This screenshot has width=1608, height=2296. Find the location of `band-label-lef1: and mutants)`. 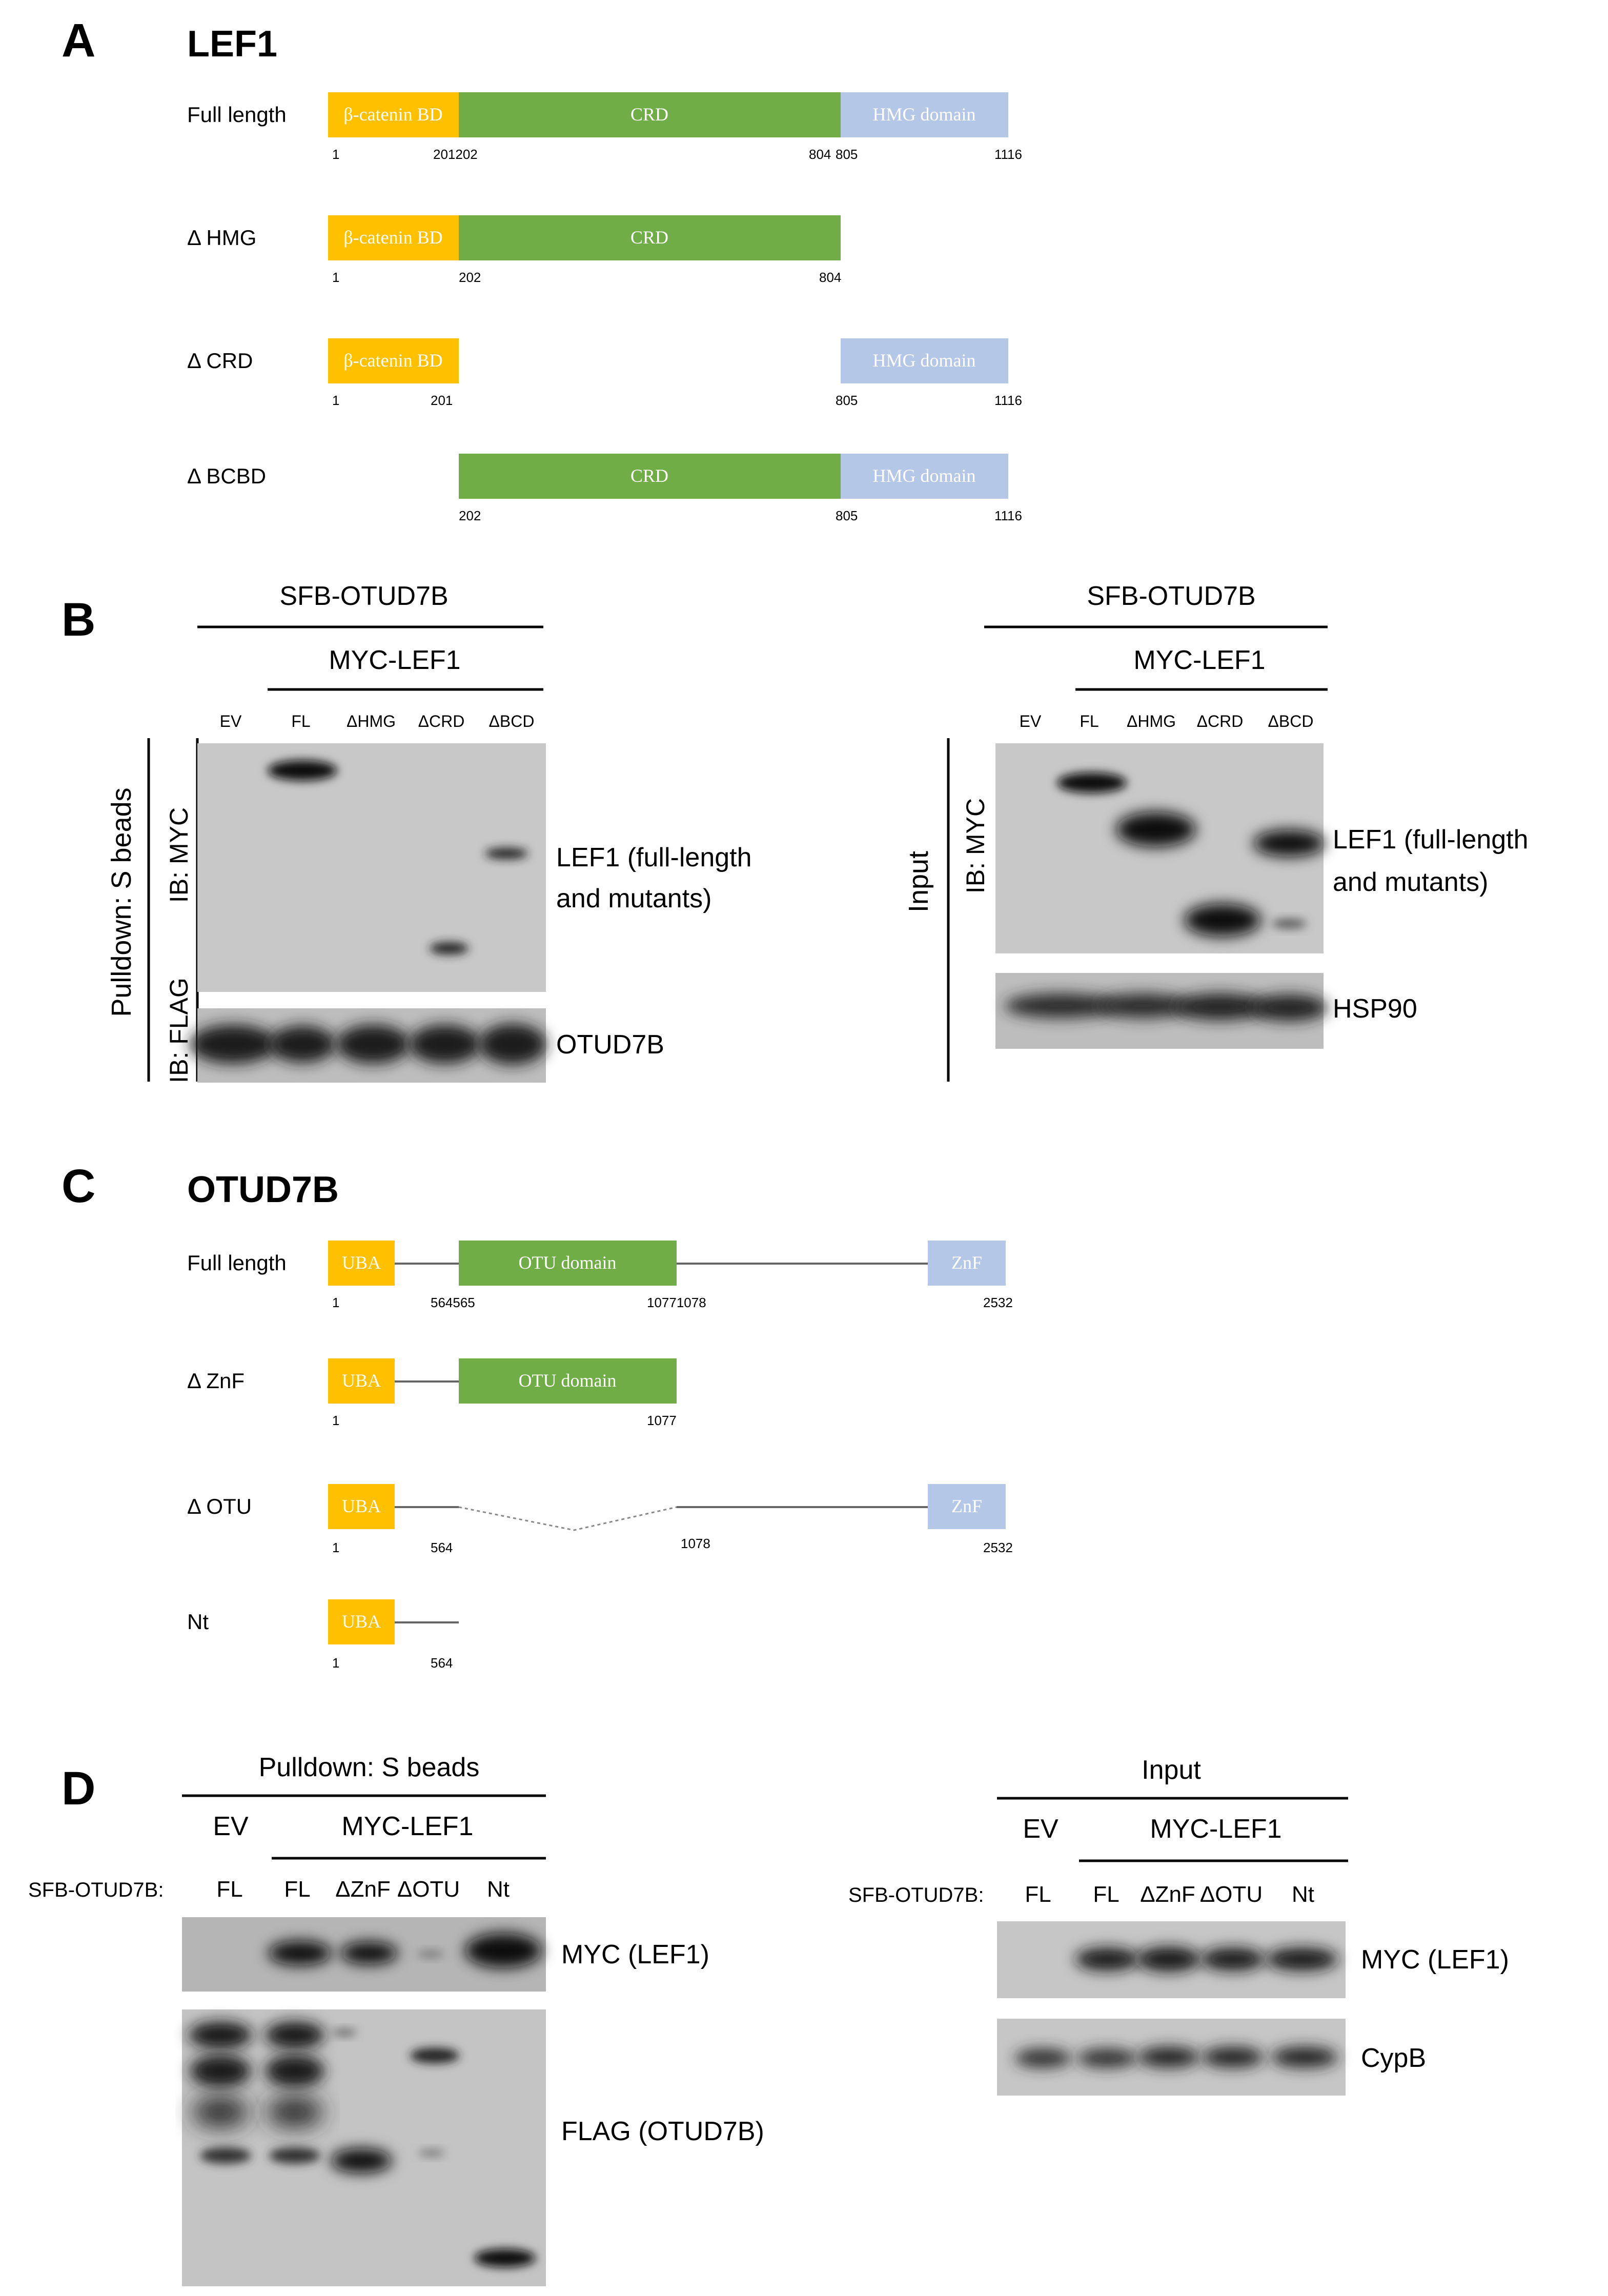

band-label-lef1: and mutants) is located at coordinates (1411, 882).